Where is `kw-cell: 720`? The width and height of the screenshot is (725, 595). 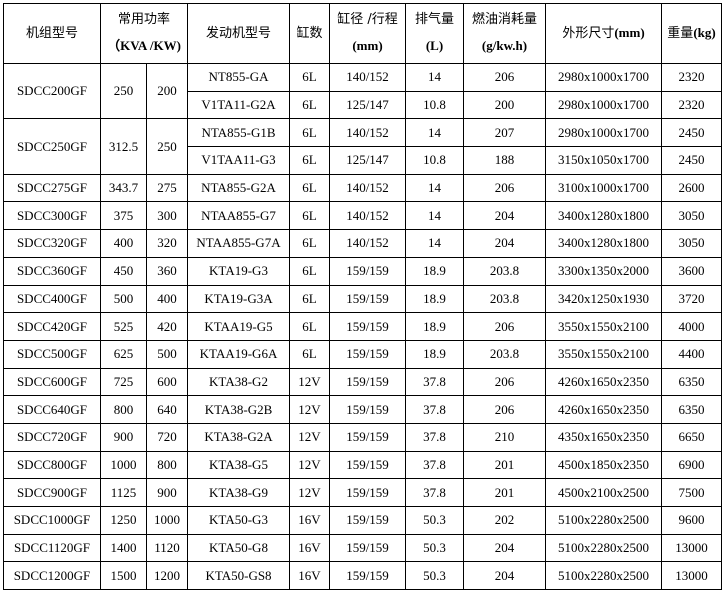
kw-cell: 720 is located at coordinates (167, 437).